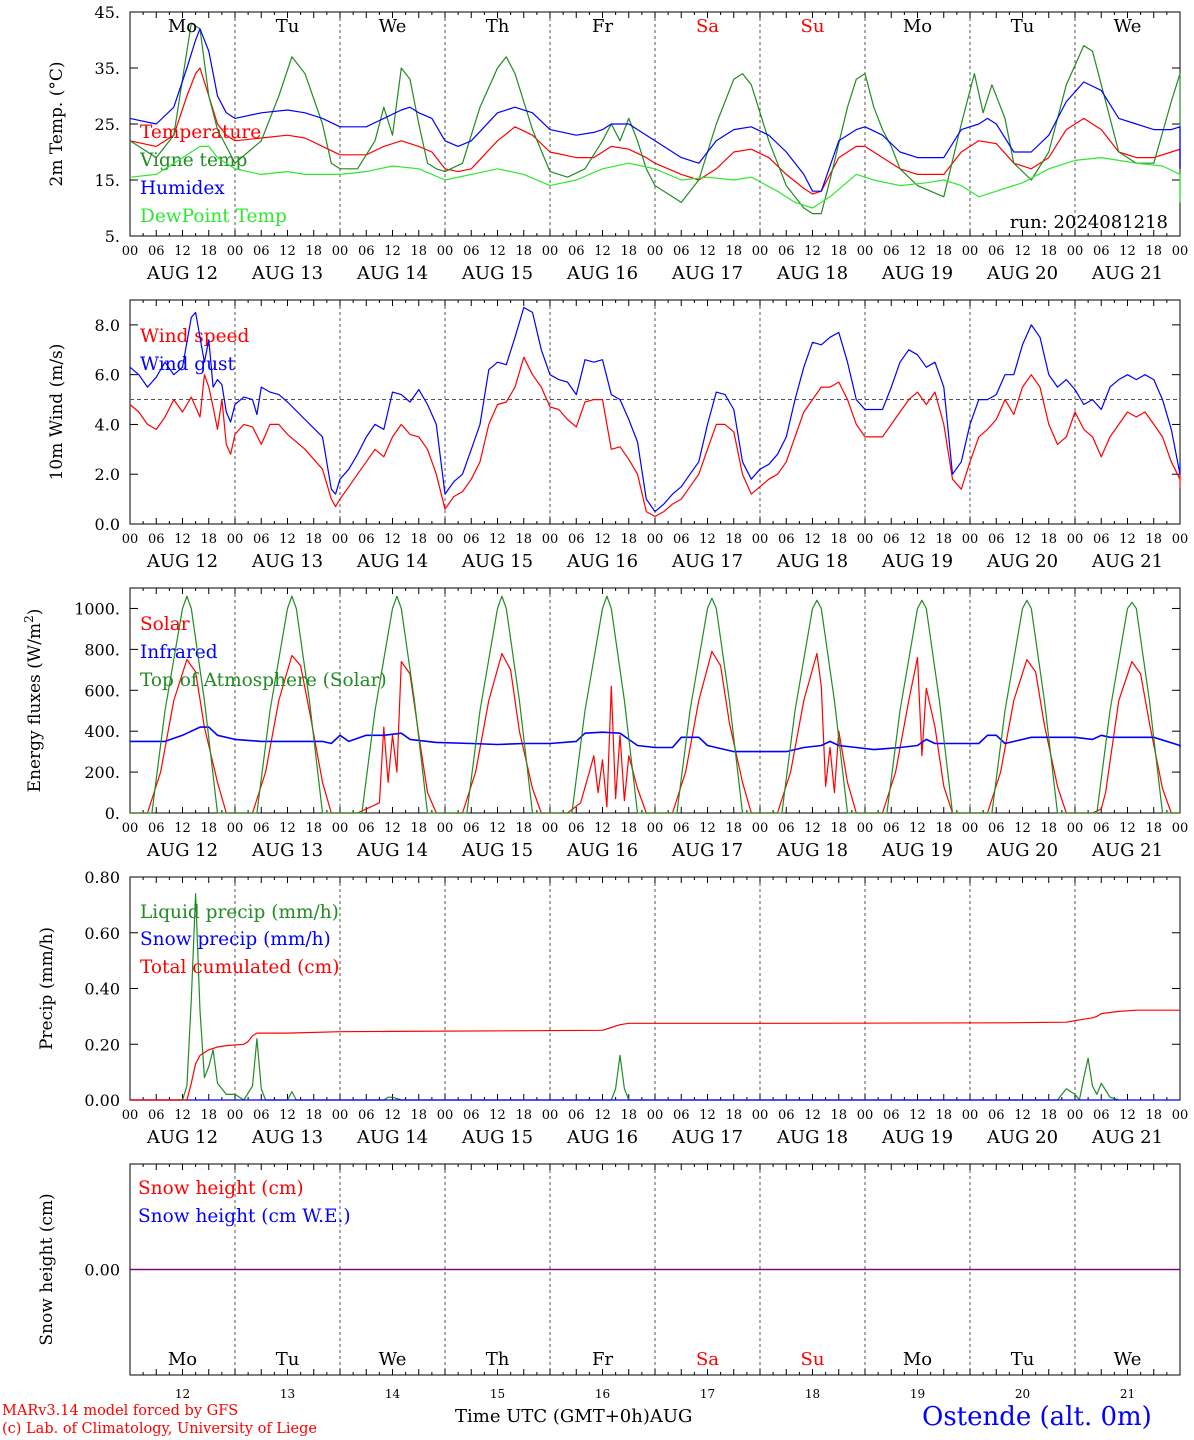 The image size is (1194, 1440). What do you see at coordinates (182, 1137) in the screenshot?
I see `date-label: AUG 12` at bounding box center [182, 1137].